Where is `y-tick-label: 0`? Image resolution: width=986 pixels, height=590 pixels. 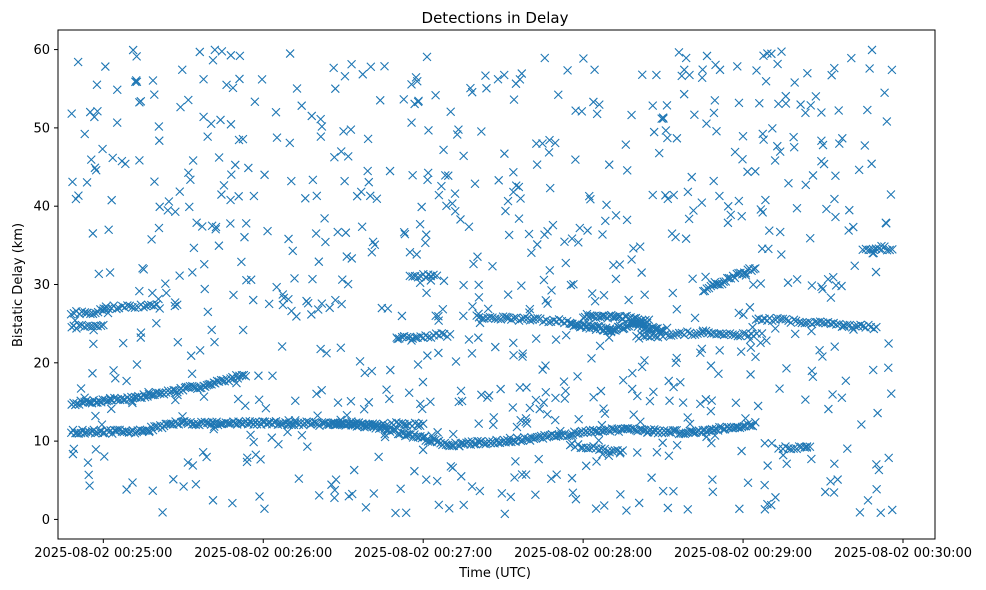 y-tick-label: 0 is located at coordinates (46, 520).